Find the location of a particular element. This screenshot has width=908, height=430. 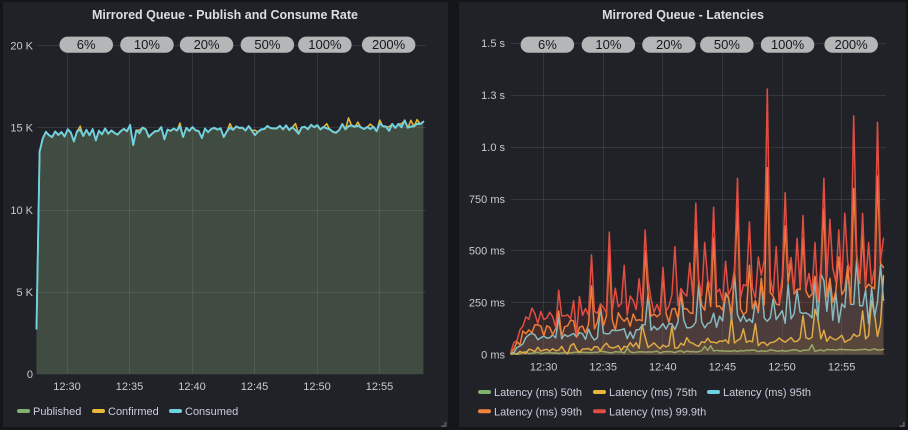

svg-text: 20 K is located at coordinates (21, 47).